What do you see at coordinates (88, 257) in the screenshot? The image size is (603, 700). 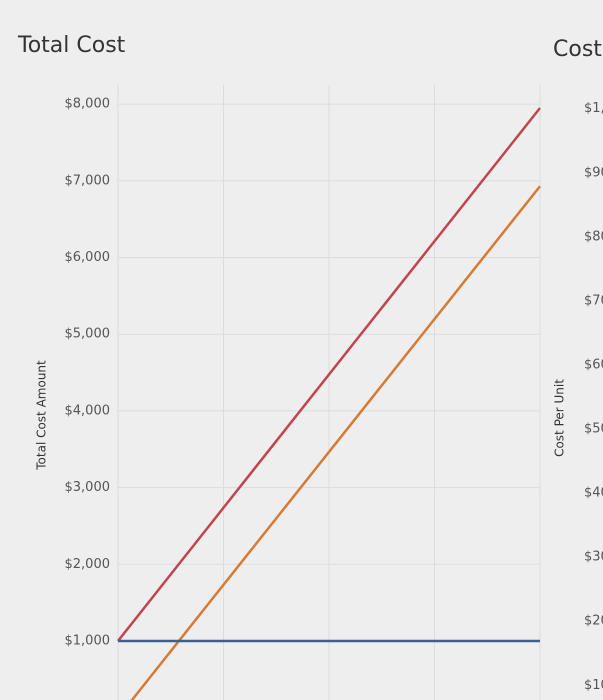 I see `y-tick-label: $6,000` at bounding box center [88, 257].